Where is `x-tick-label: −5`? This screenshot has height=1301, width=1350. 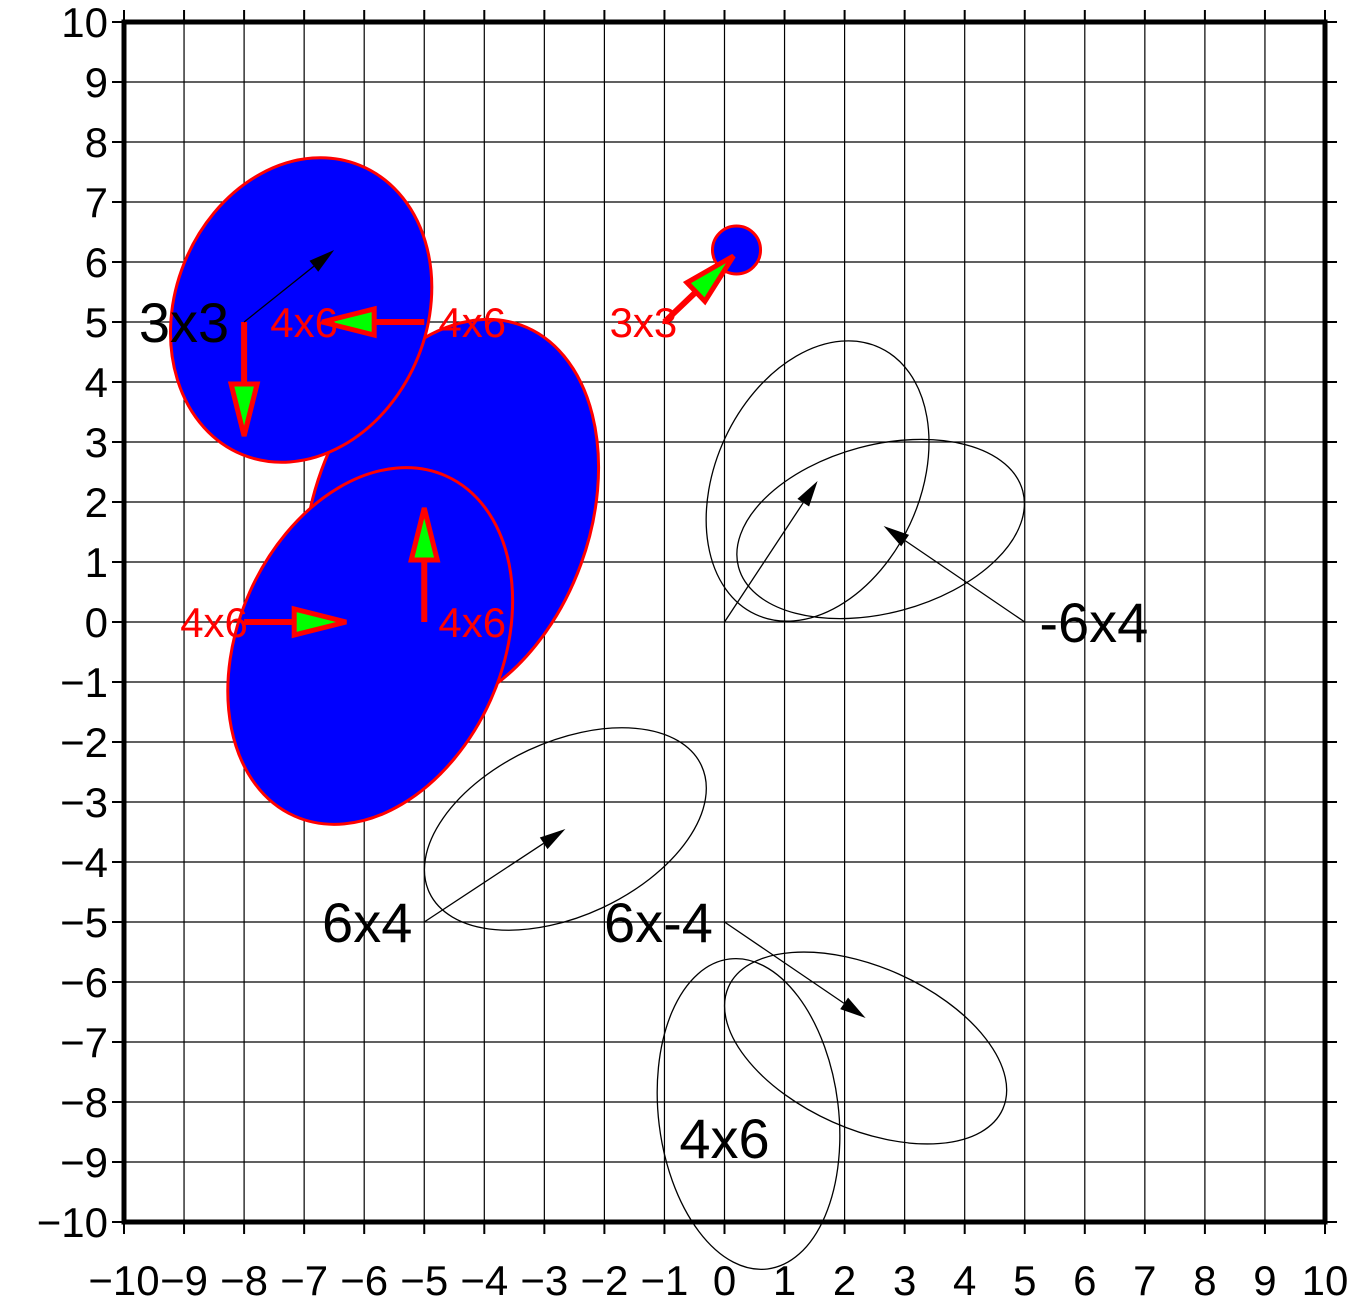 x-tick-label: −5 is located at coordinates (424, 1279).